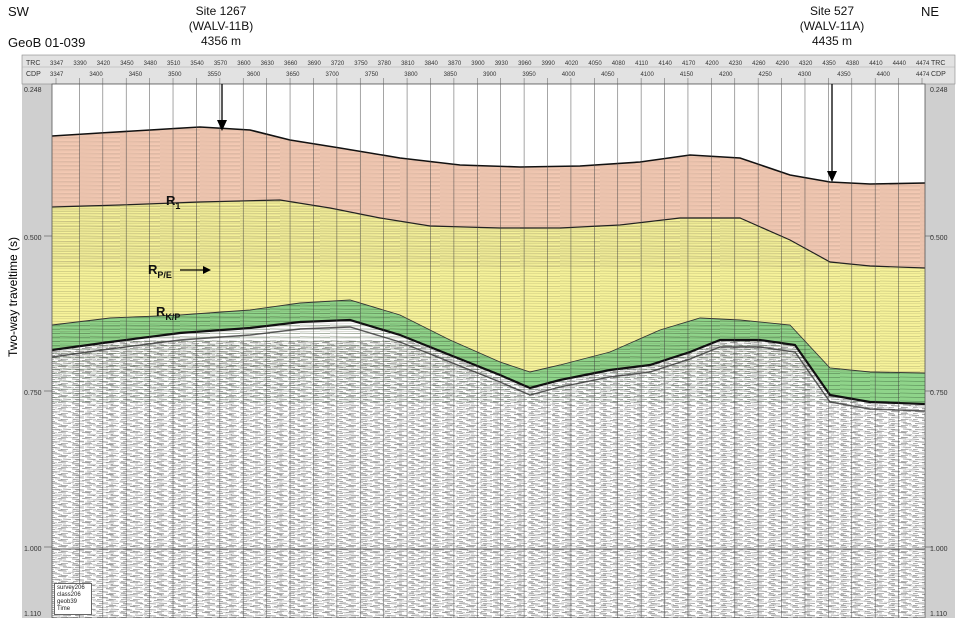  Describe the element at coordinates (923, 75) in the screenshot. I see `cdp-tick-label: 4474` at that location.